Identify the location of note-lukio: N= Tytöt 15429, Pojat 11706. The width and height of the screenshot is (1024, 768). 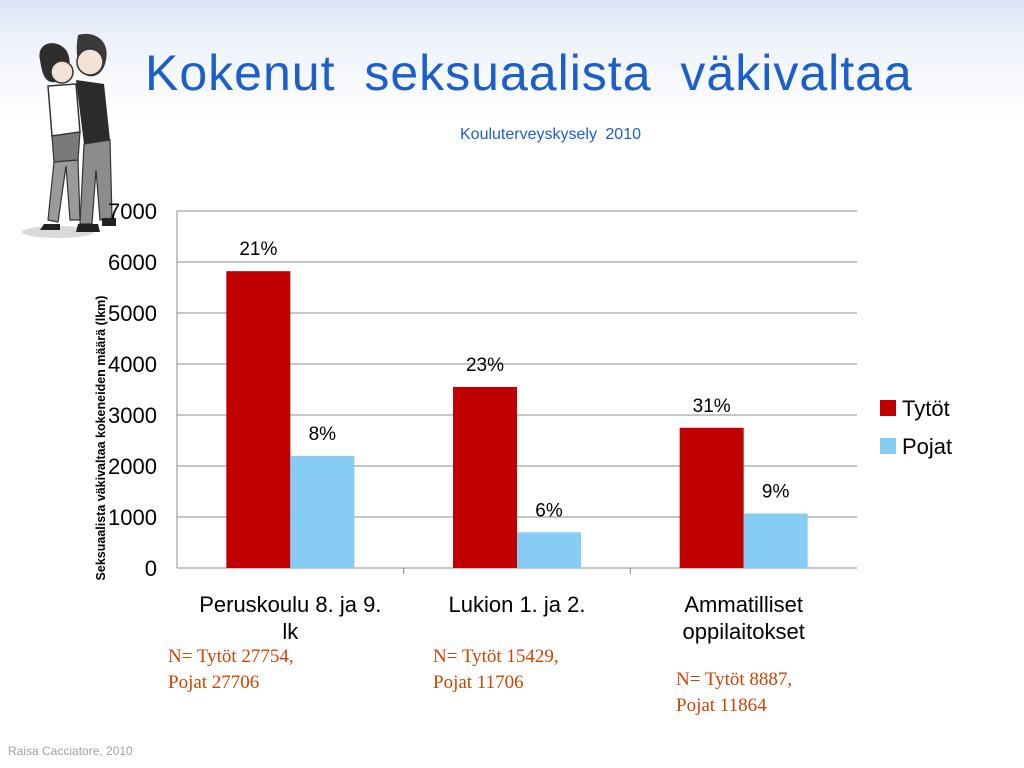
(496, 670).